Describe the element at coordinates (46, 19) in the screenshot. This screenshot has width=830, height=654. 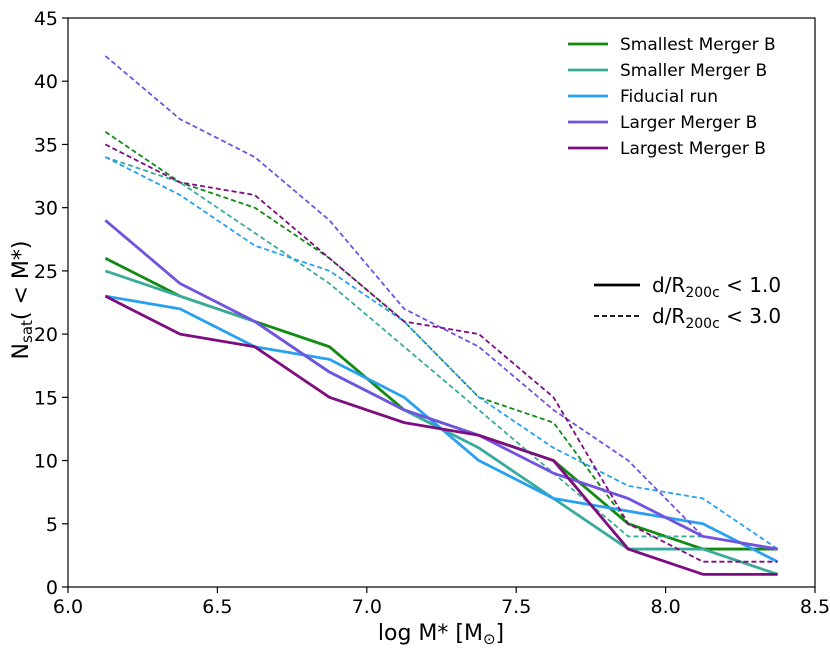
I see `y-tick-label: 45` at that location.